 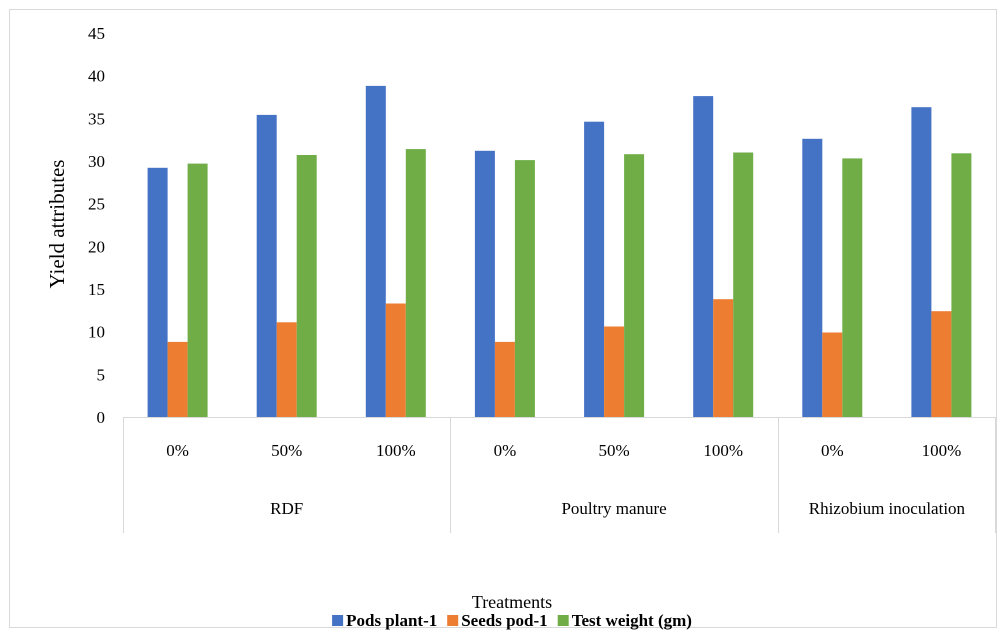 I want to click on x-group-labels: RDF Poultry manure Rhizobium inoculation, so click(x=617, y=508).